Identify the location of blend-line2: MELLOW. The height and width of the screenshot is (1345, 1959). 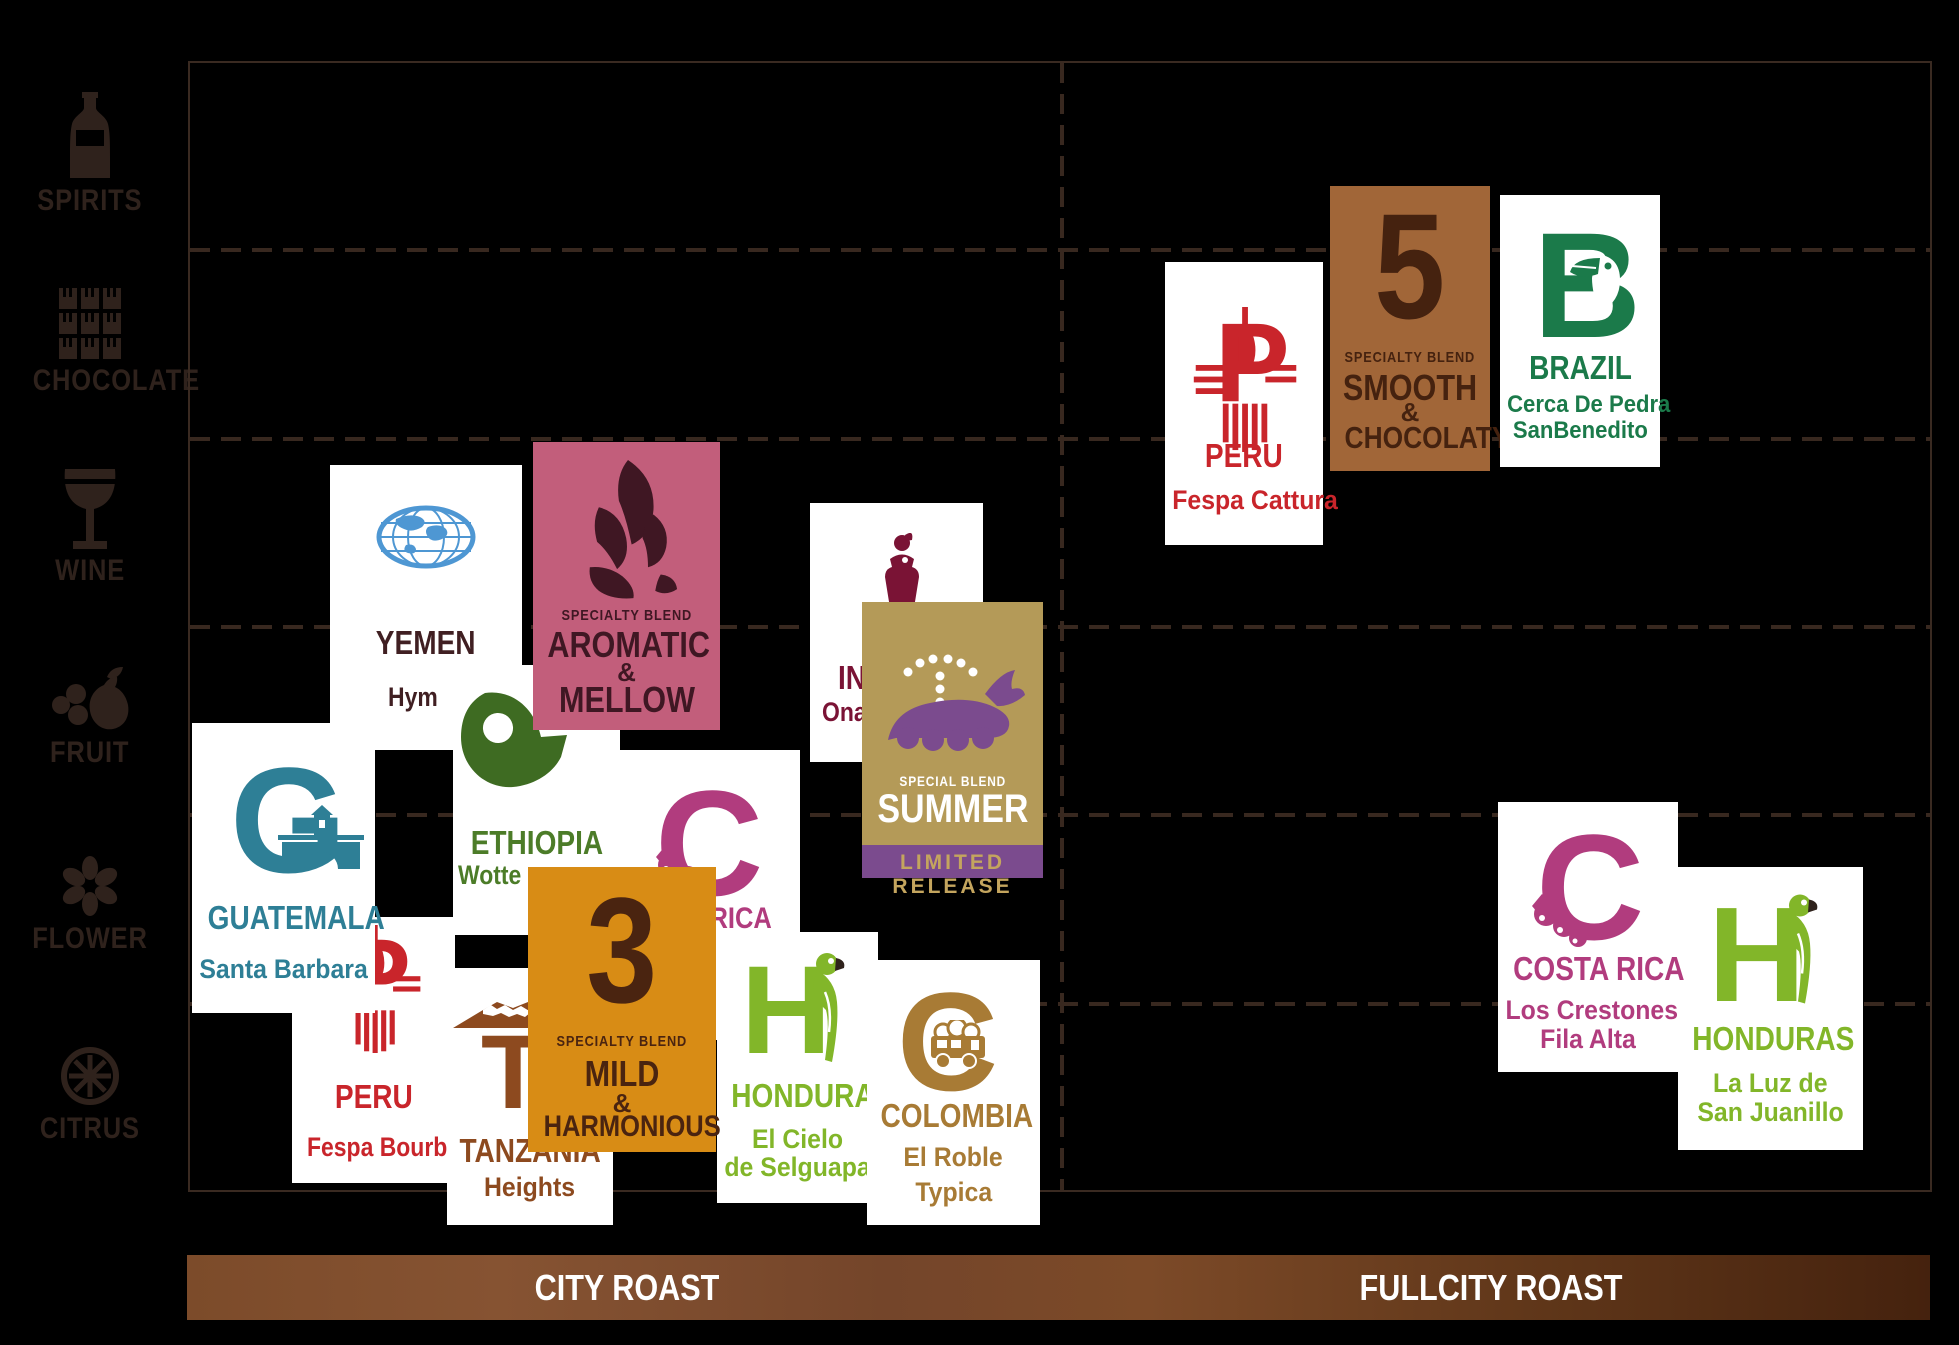
(626, 699).